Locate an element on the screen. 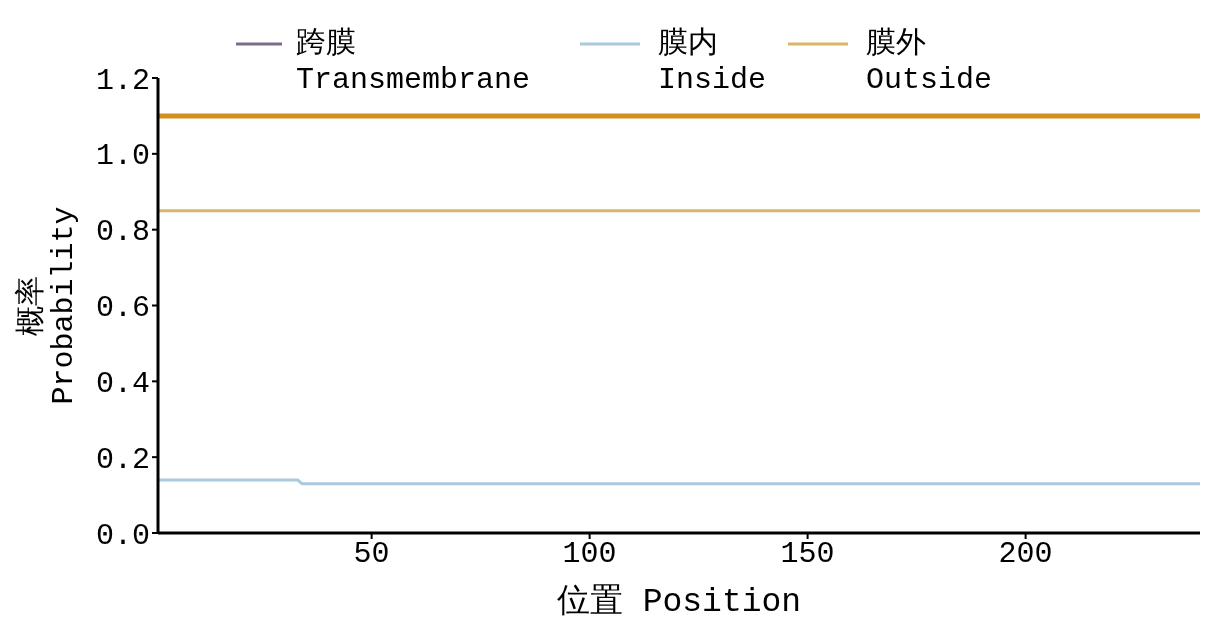 The image size is (1220, 633). y-tick-label: 0.6 is located at coordinates (122, 308).